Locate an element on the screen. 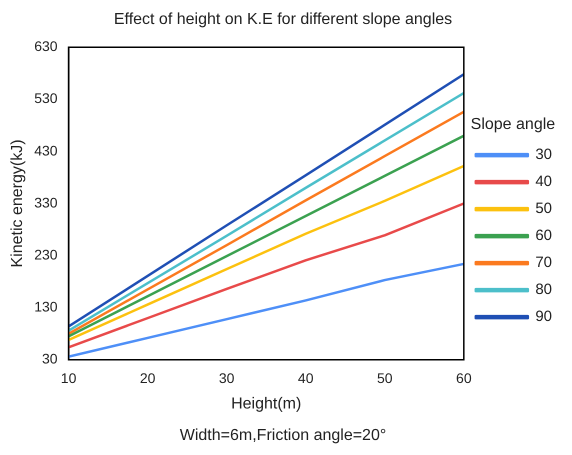 This screenshot has height=455, width=572. x-tick-label: 20 is located at coordinates (148, 378).